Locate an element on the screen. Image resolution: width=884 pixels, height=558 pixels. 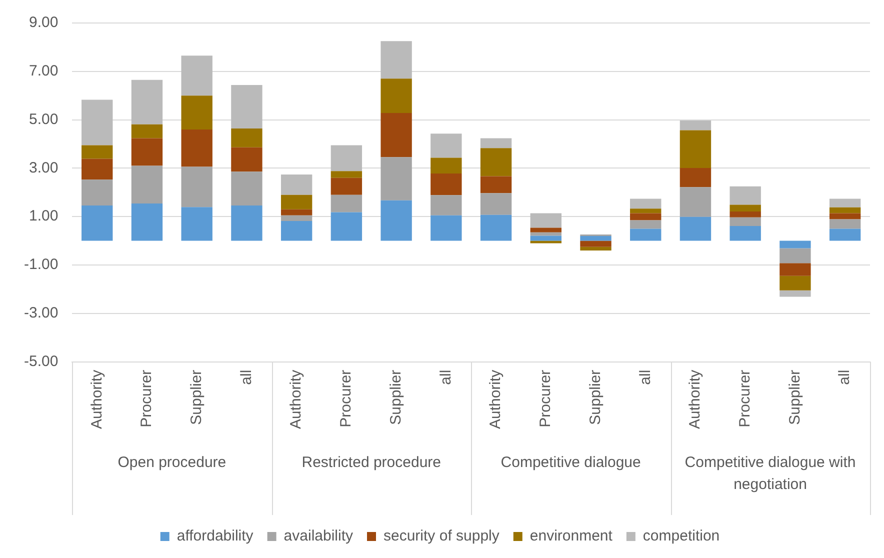
text: Restricted procedure is located at coordinates (371, 463).